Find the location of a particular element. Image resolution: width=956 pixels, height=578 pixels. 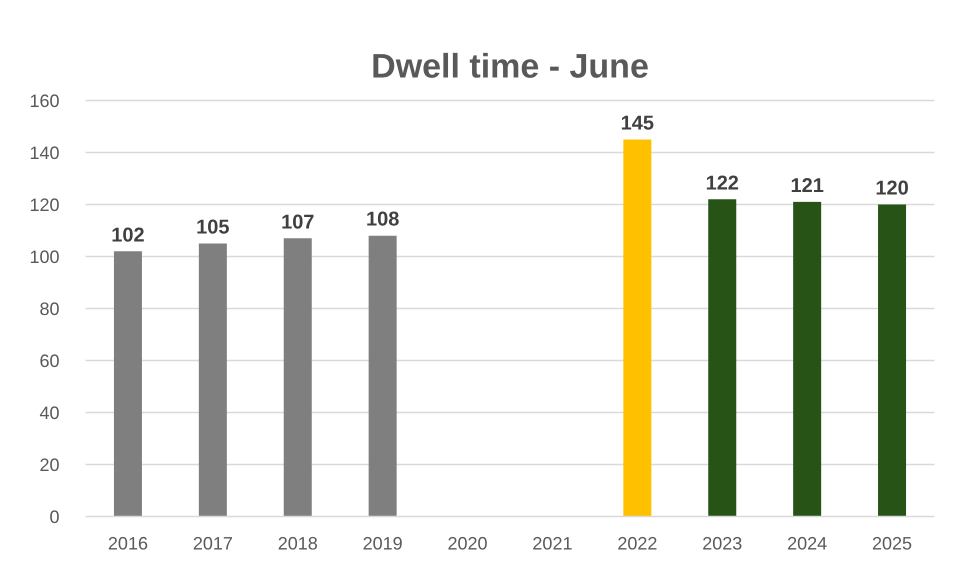

y-tick-label: 100 is located at coordinates (44, 257).